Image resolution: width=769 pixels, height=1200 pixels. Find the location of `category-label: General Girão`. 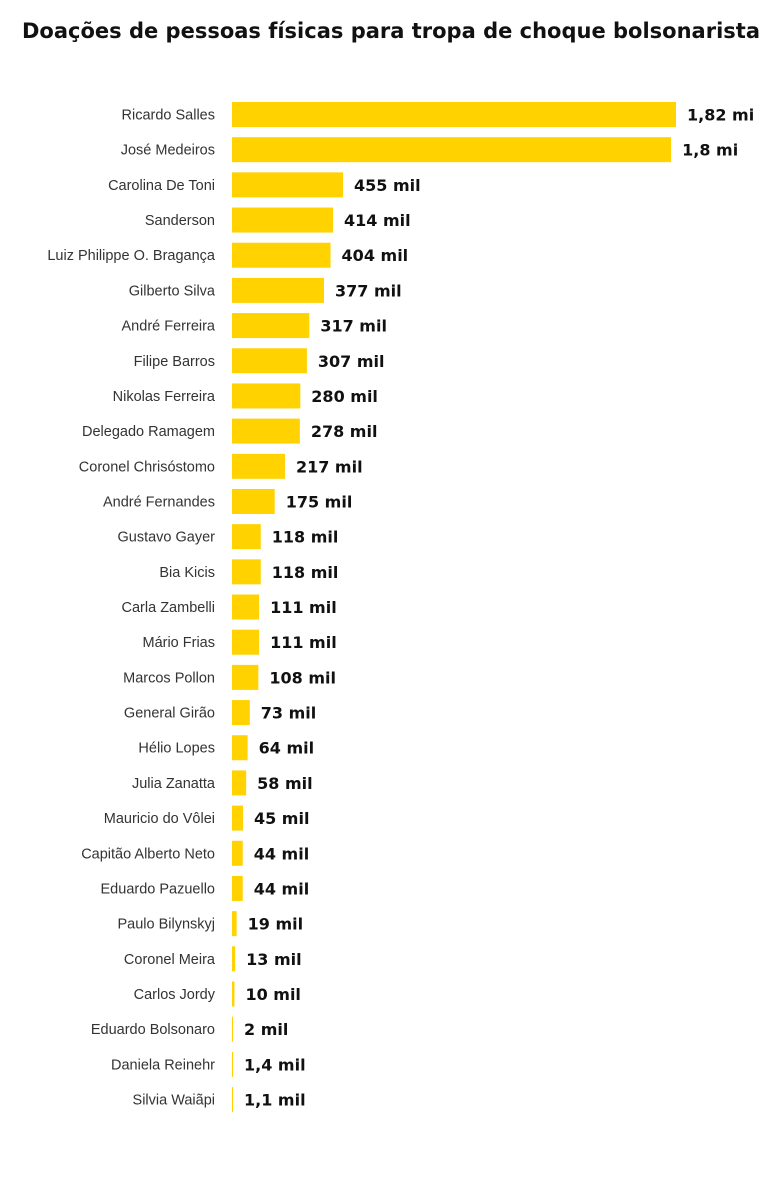

category-label: General Girão is located at coordinates (169, 714).